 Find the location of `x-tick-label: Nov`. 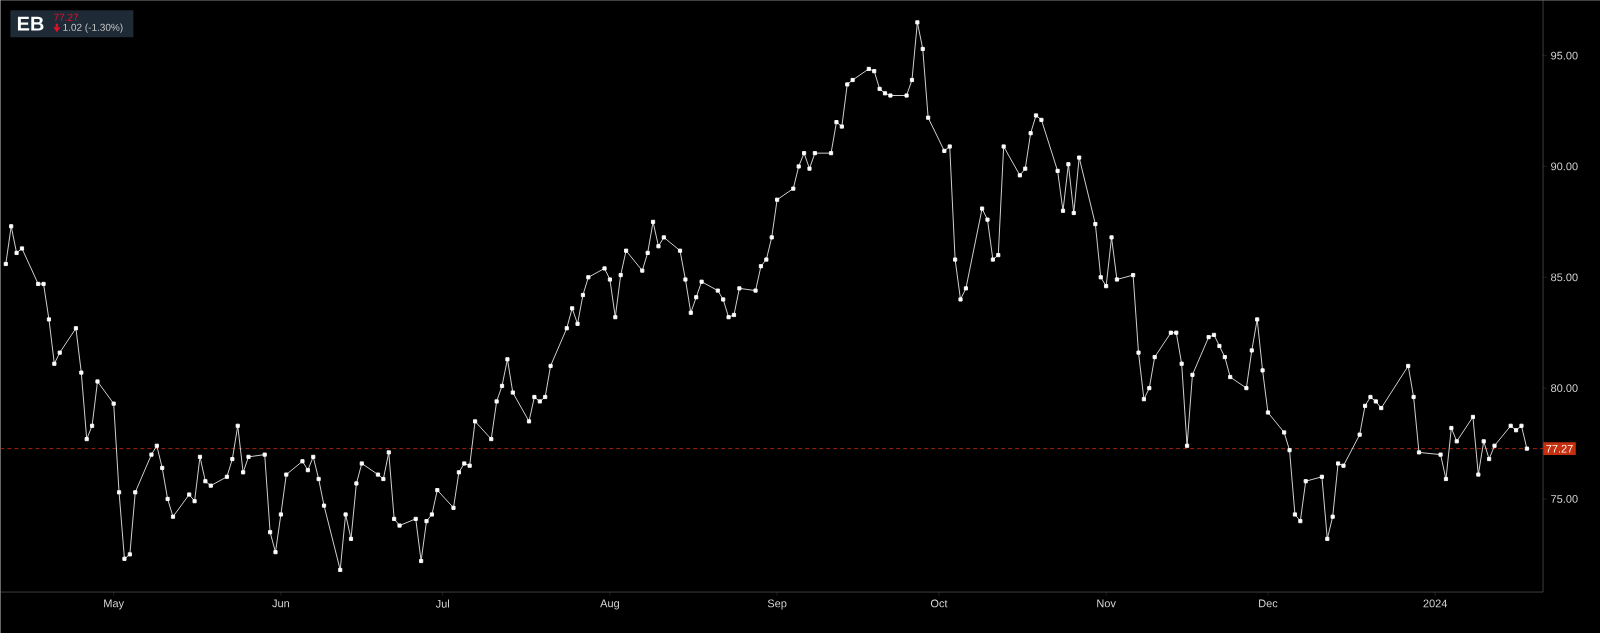

x-tick-label: Nov is located at coordinates (1106, 603).